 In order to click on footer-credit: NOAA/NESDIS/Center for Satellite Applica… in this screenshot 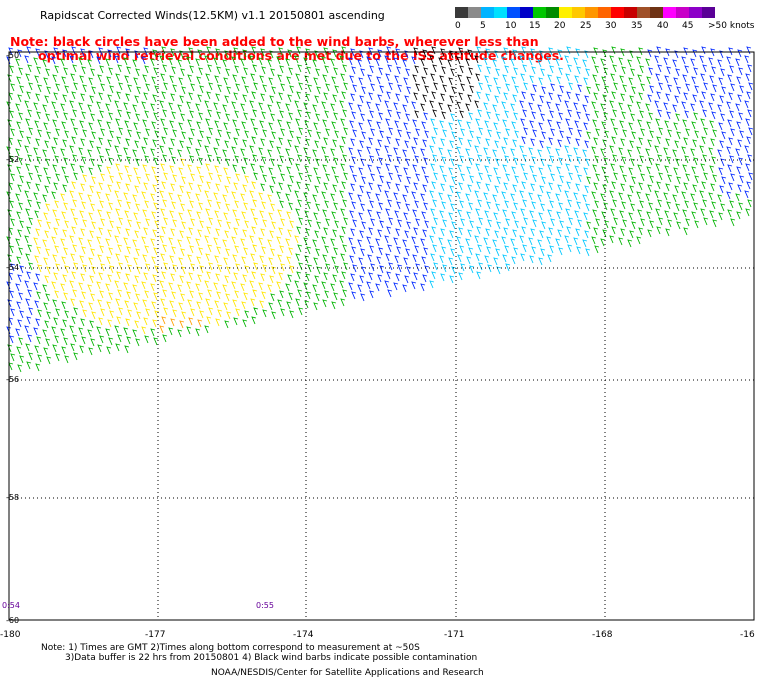, I will do `click(347, 673)`.